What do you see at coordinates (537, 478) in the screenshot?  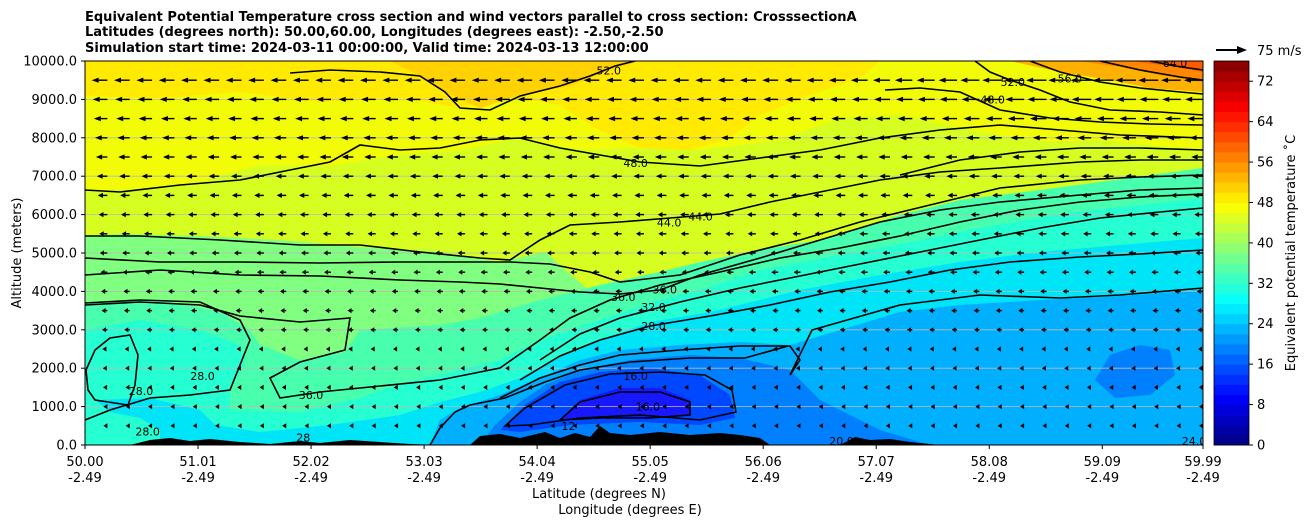 I see `x-tick-label-lon-4: -2.49` at bounding box center [537, 478].